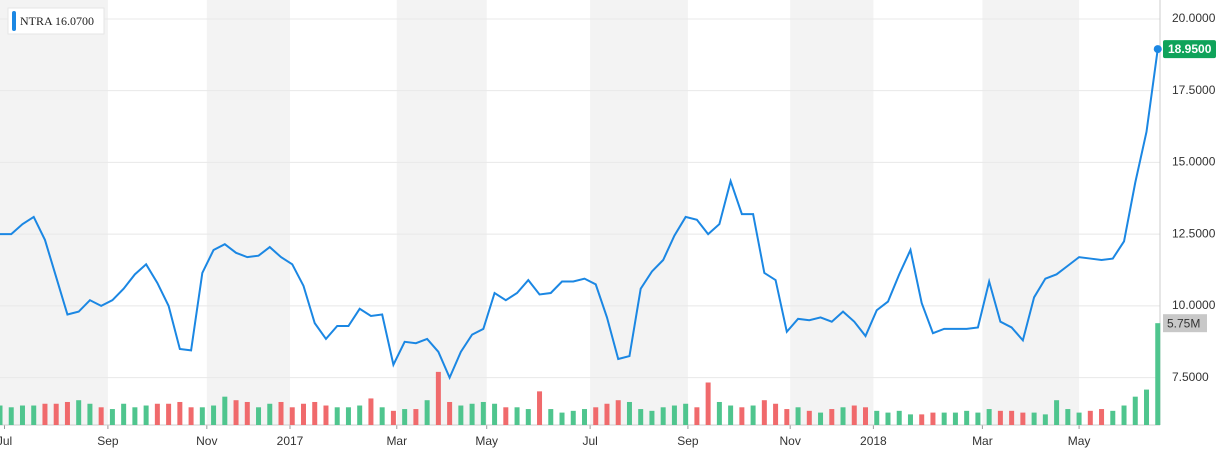 Image resolution: width=1220 pixels, height=458 pixels. Describe the element at coordinates (74, 21) in the screenshot. I see `legend-value: 16.0700` at that location.